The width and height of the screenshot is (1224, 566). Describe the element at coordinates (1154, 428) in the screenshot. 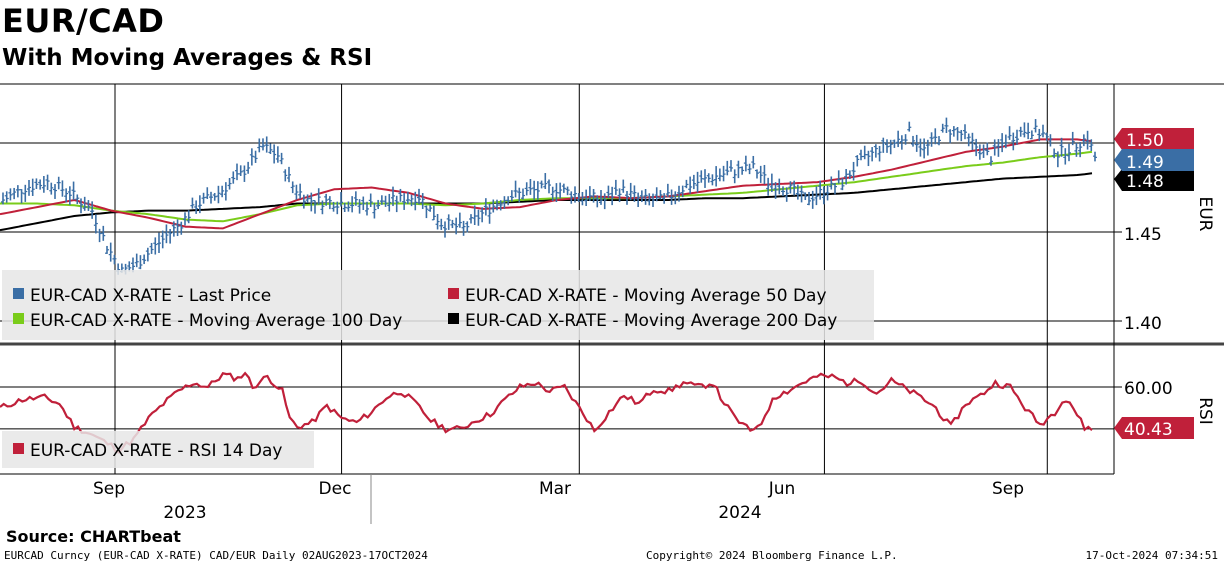

I see `flag-rsi: 40.43` at that location.